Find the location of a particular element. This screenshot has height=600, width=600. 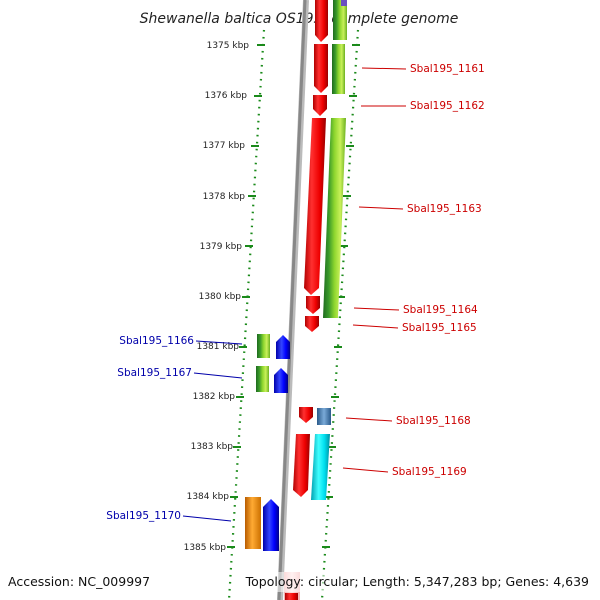

scale-label: 1383 kbp is located at coordinates (212, 447).